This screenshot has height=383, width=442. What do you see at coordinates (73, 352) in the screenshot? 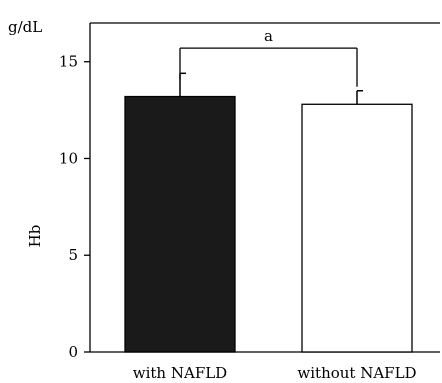
I see `y-tick-label: 0` at bounding box center [73, 352].